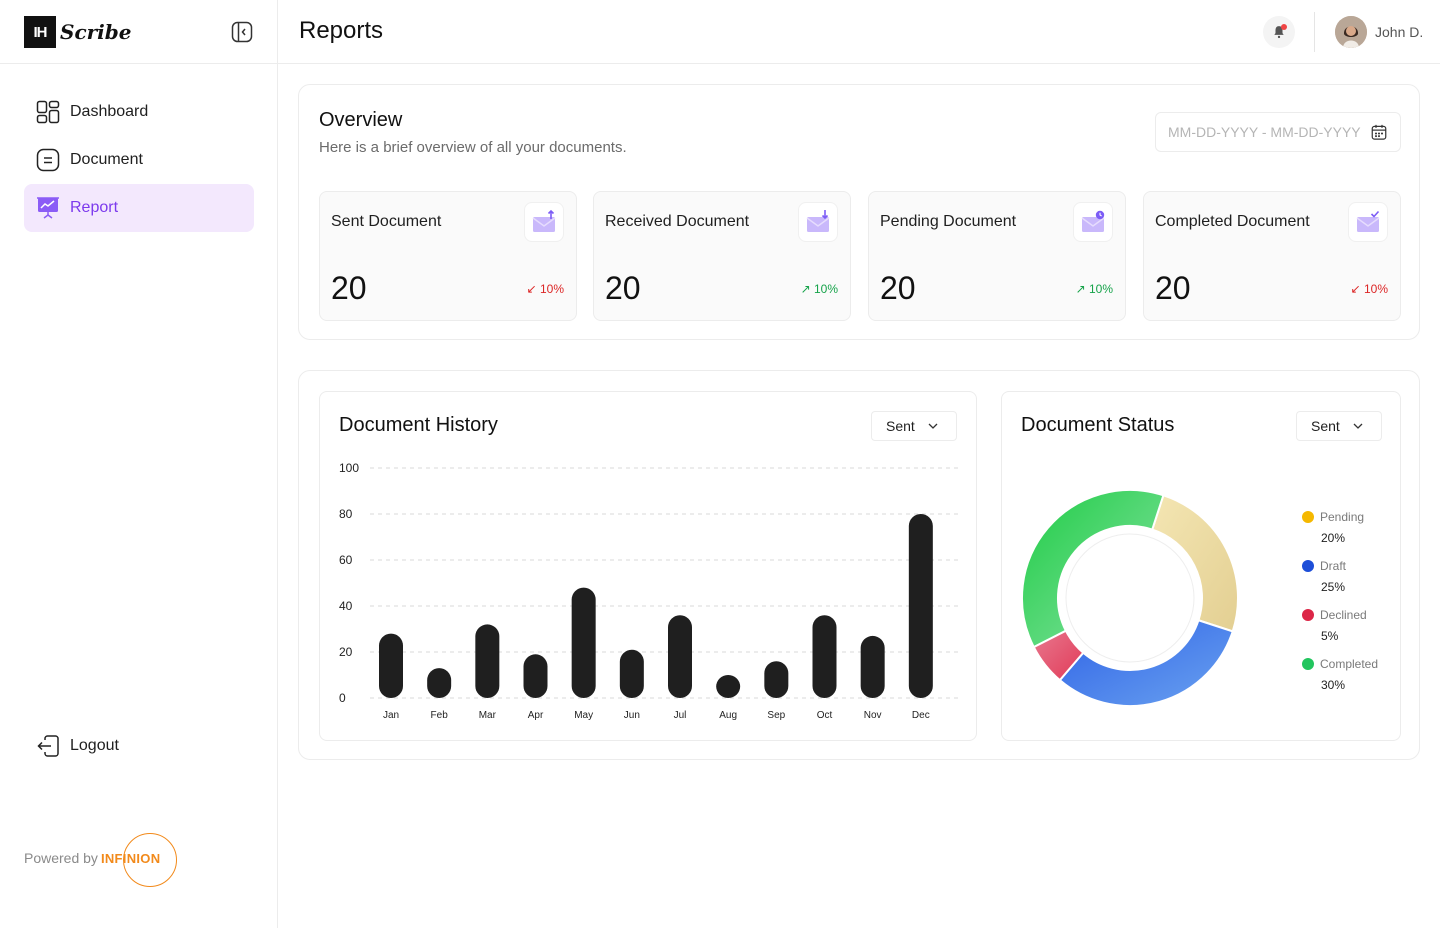  What do you see at coordinates (391, 715) in the screenshot?
I see `x-tick-label: Jan` at bounding box center [391, 715].